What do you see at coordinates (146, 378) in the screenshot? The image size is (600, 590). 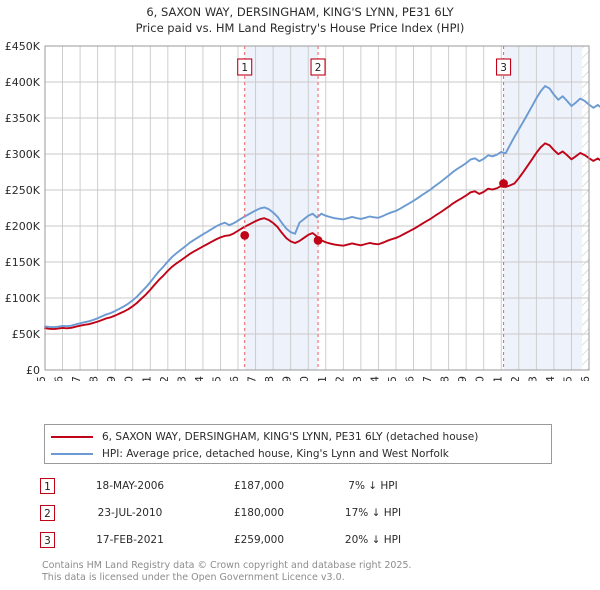 I see `svg-text: 2001` at bounding box center [146, 378].